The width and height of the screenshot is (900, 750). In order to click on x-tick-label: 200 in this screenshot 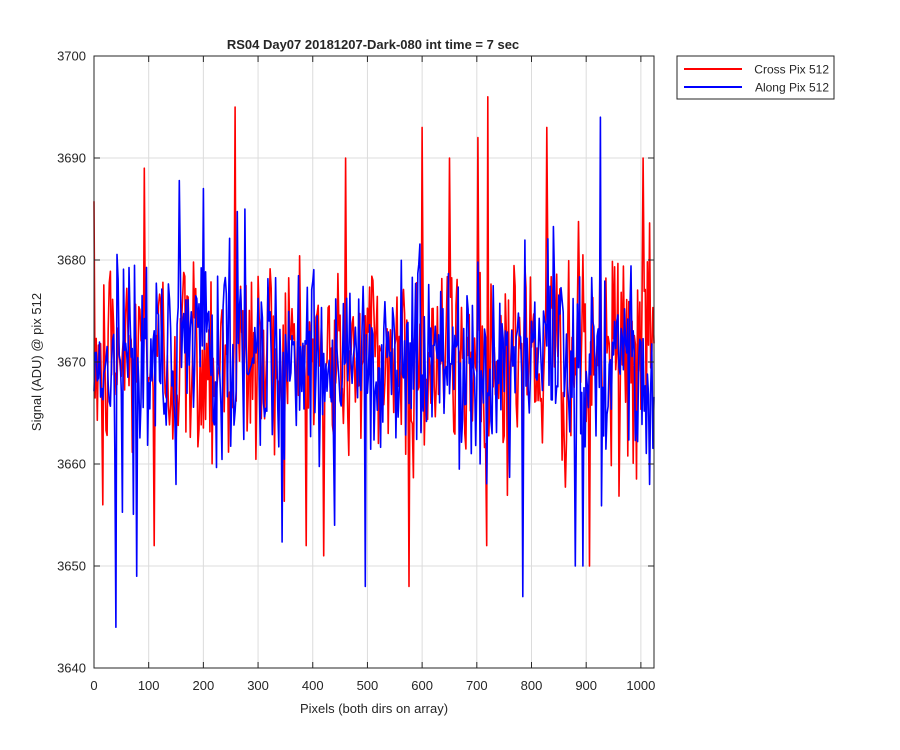, I will do `click(204, 685)`.